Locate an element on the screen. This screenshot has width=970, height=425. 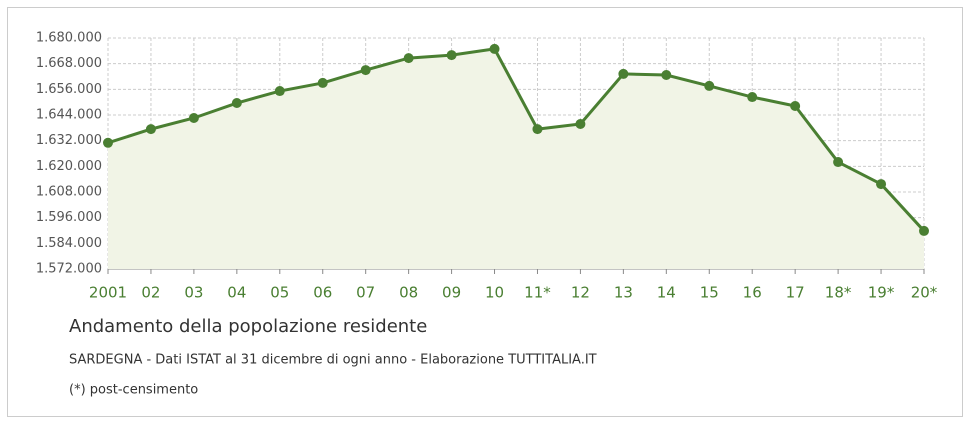
x-tick-label: 07 is located at coordinates (365, 293).